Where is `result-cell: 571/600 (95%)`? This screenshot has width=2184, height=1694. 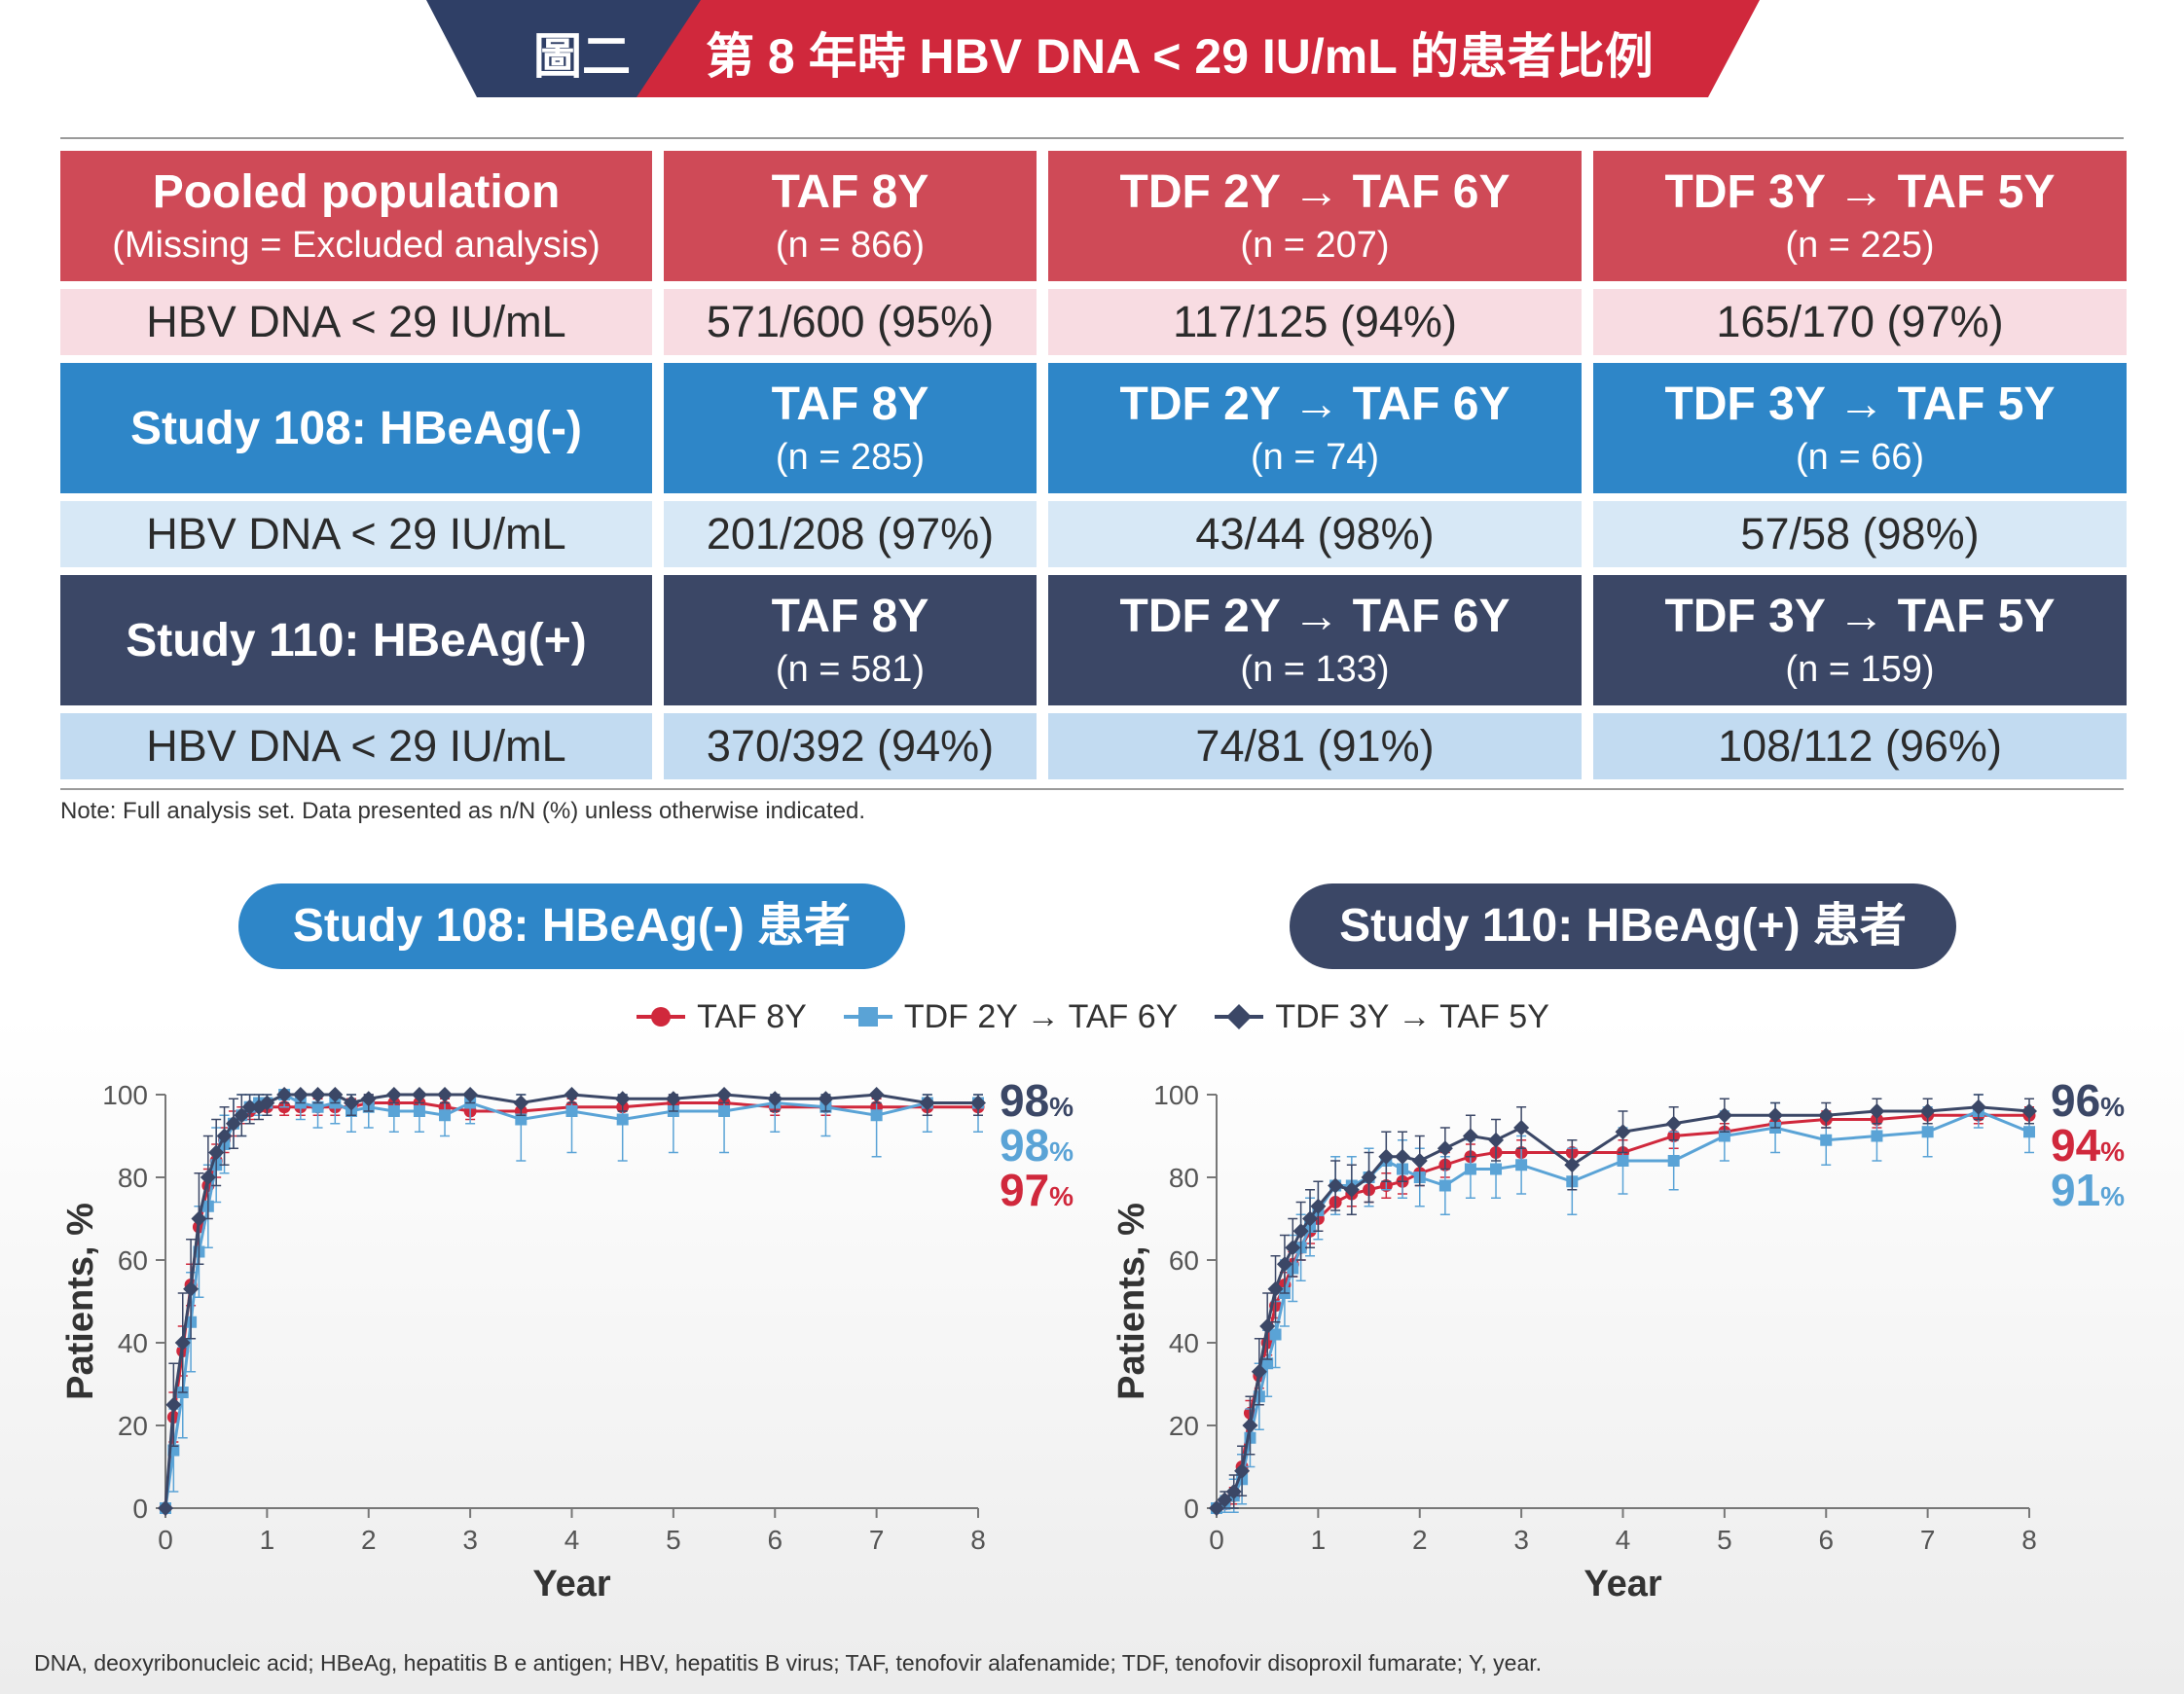 result-cell: 571/600 (95%) is located at coordinates (850, 322).